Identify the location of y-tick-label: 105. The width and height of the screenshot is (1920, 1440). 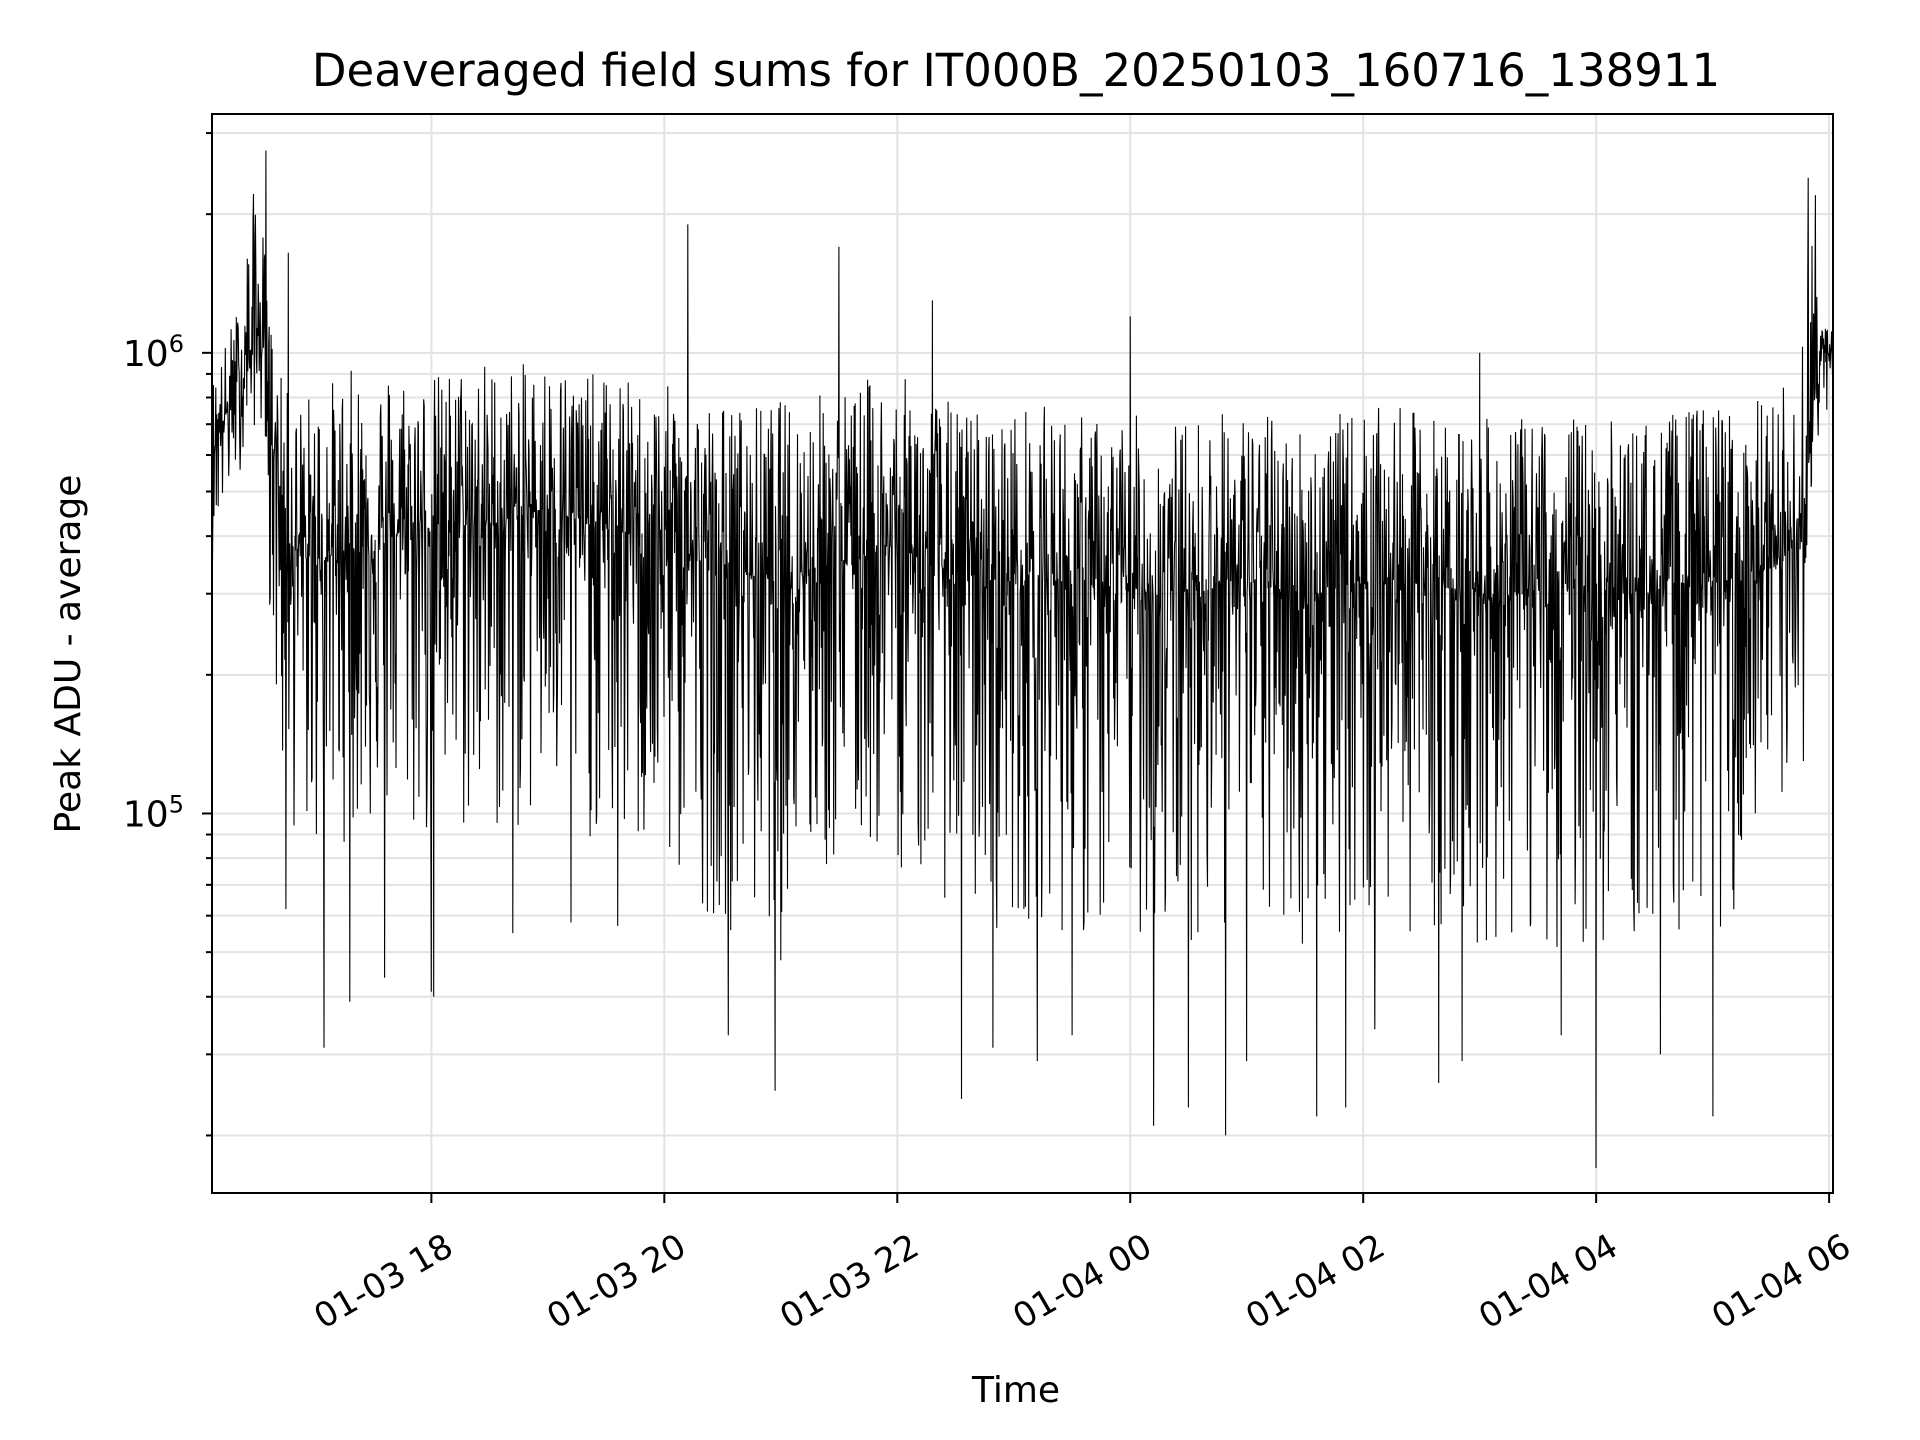
(153, 812).